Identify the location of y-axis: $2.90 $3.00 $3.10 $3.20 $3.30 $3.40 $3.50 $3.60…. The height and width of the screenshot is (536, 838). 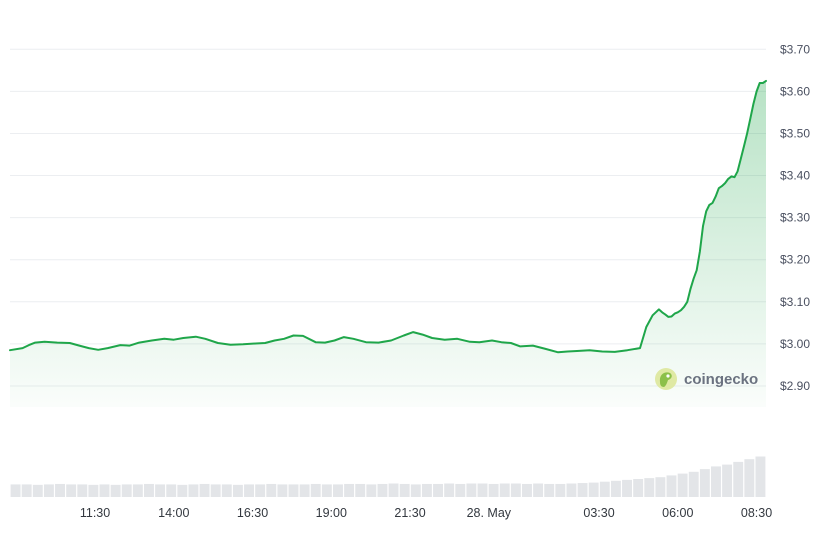
(795, 217).